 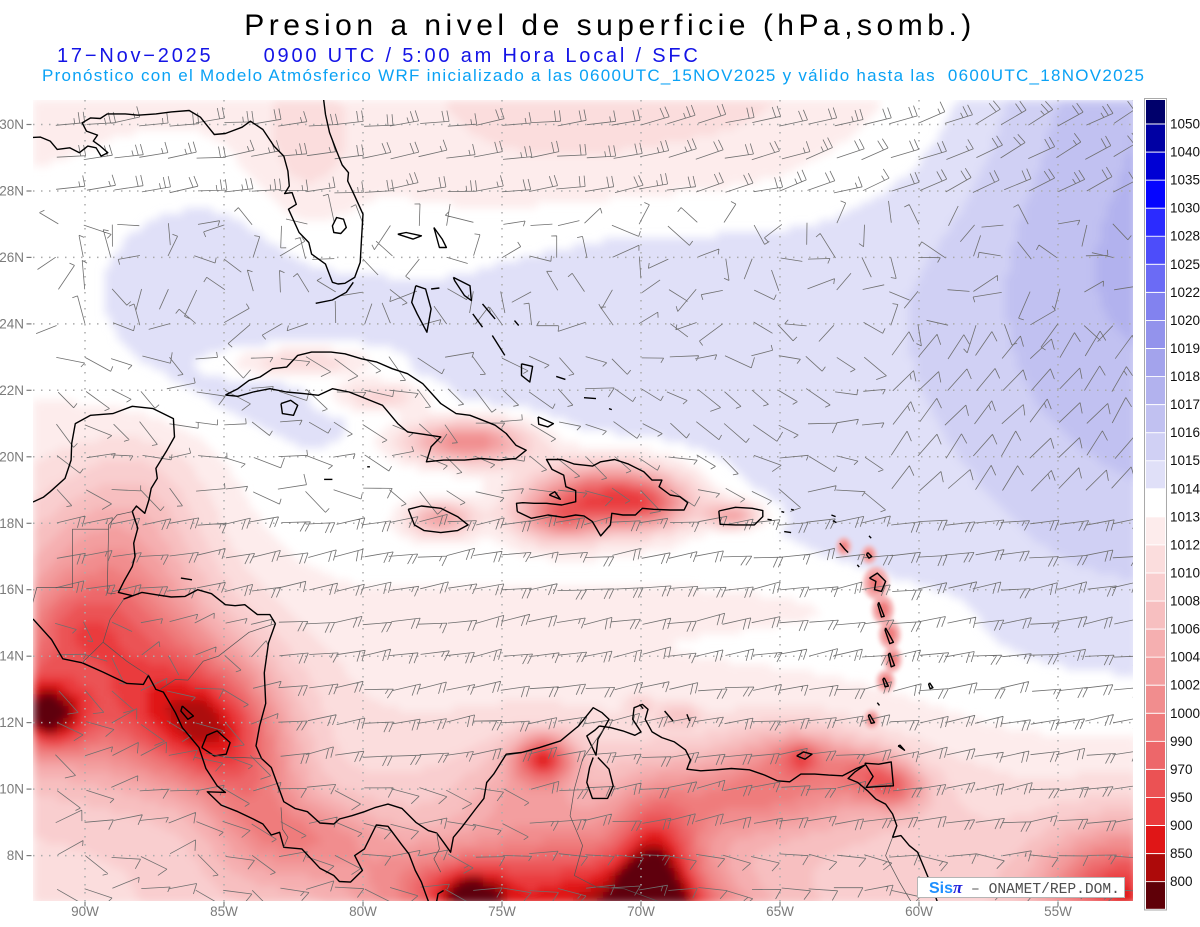 I want to click on svg-text: 800, so click(x=1181, y=881).